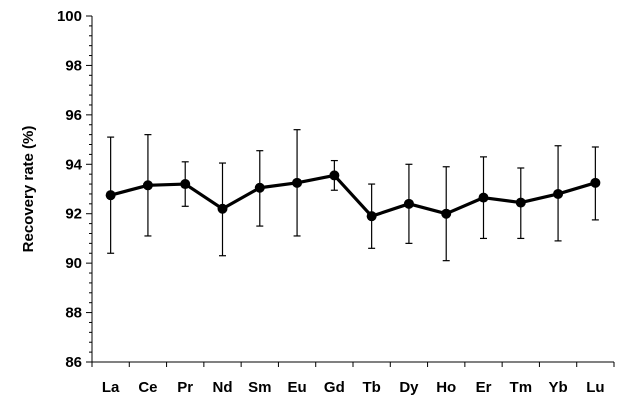  I want to click on x-tick-label: Dy, so click(409, 387).